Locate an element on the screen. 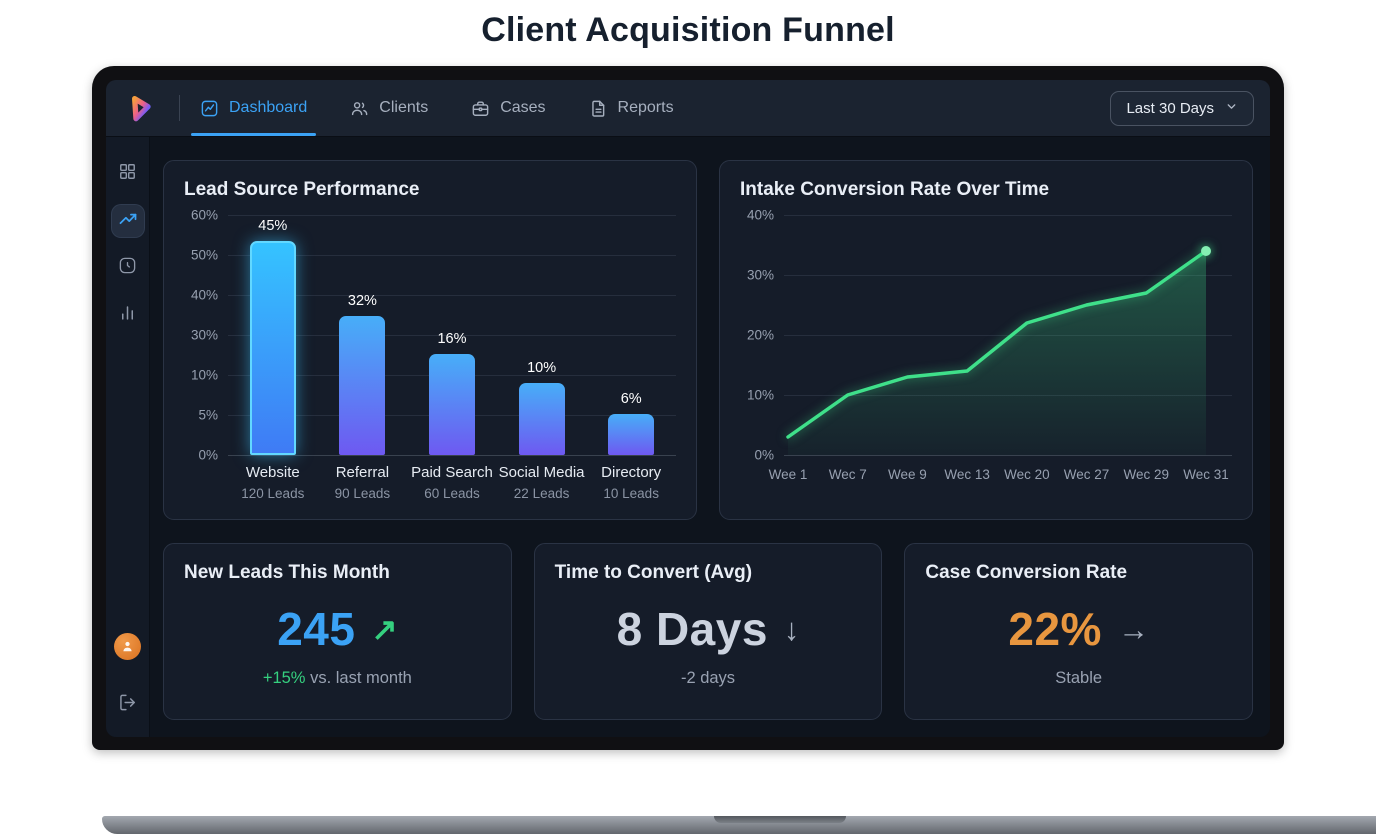 This screenshot has width=1376, height=834. line-chart-plot is located at coordinates (1008, 335).